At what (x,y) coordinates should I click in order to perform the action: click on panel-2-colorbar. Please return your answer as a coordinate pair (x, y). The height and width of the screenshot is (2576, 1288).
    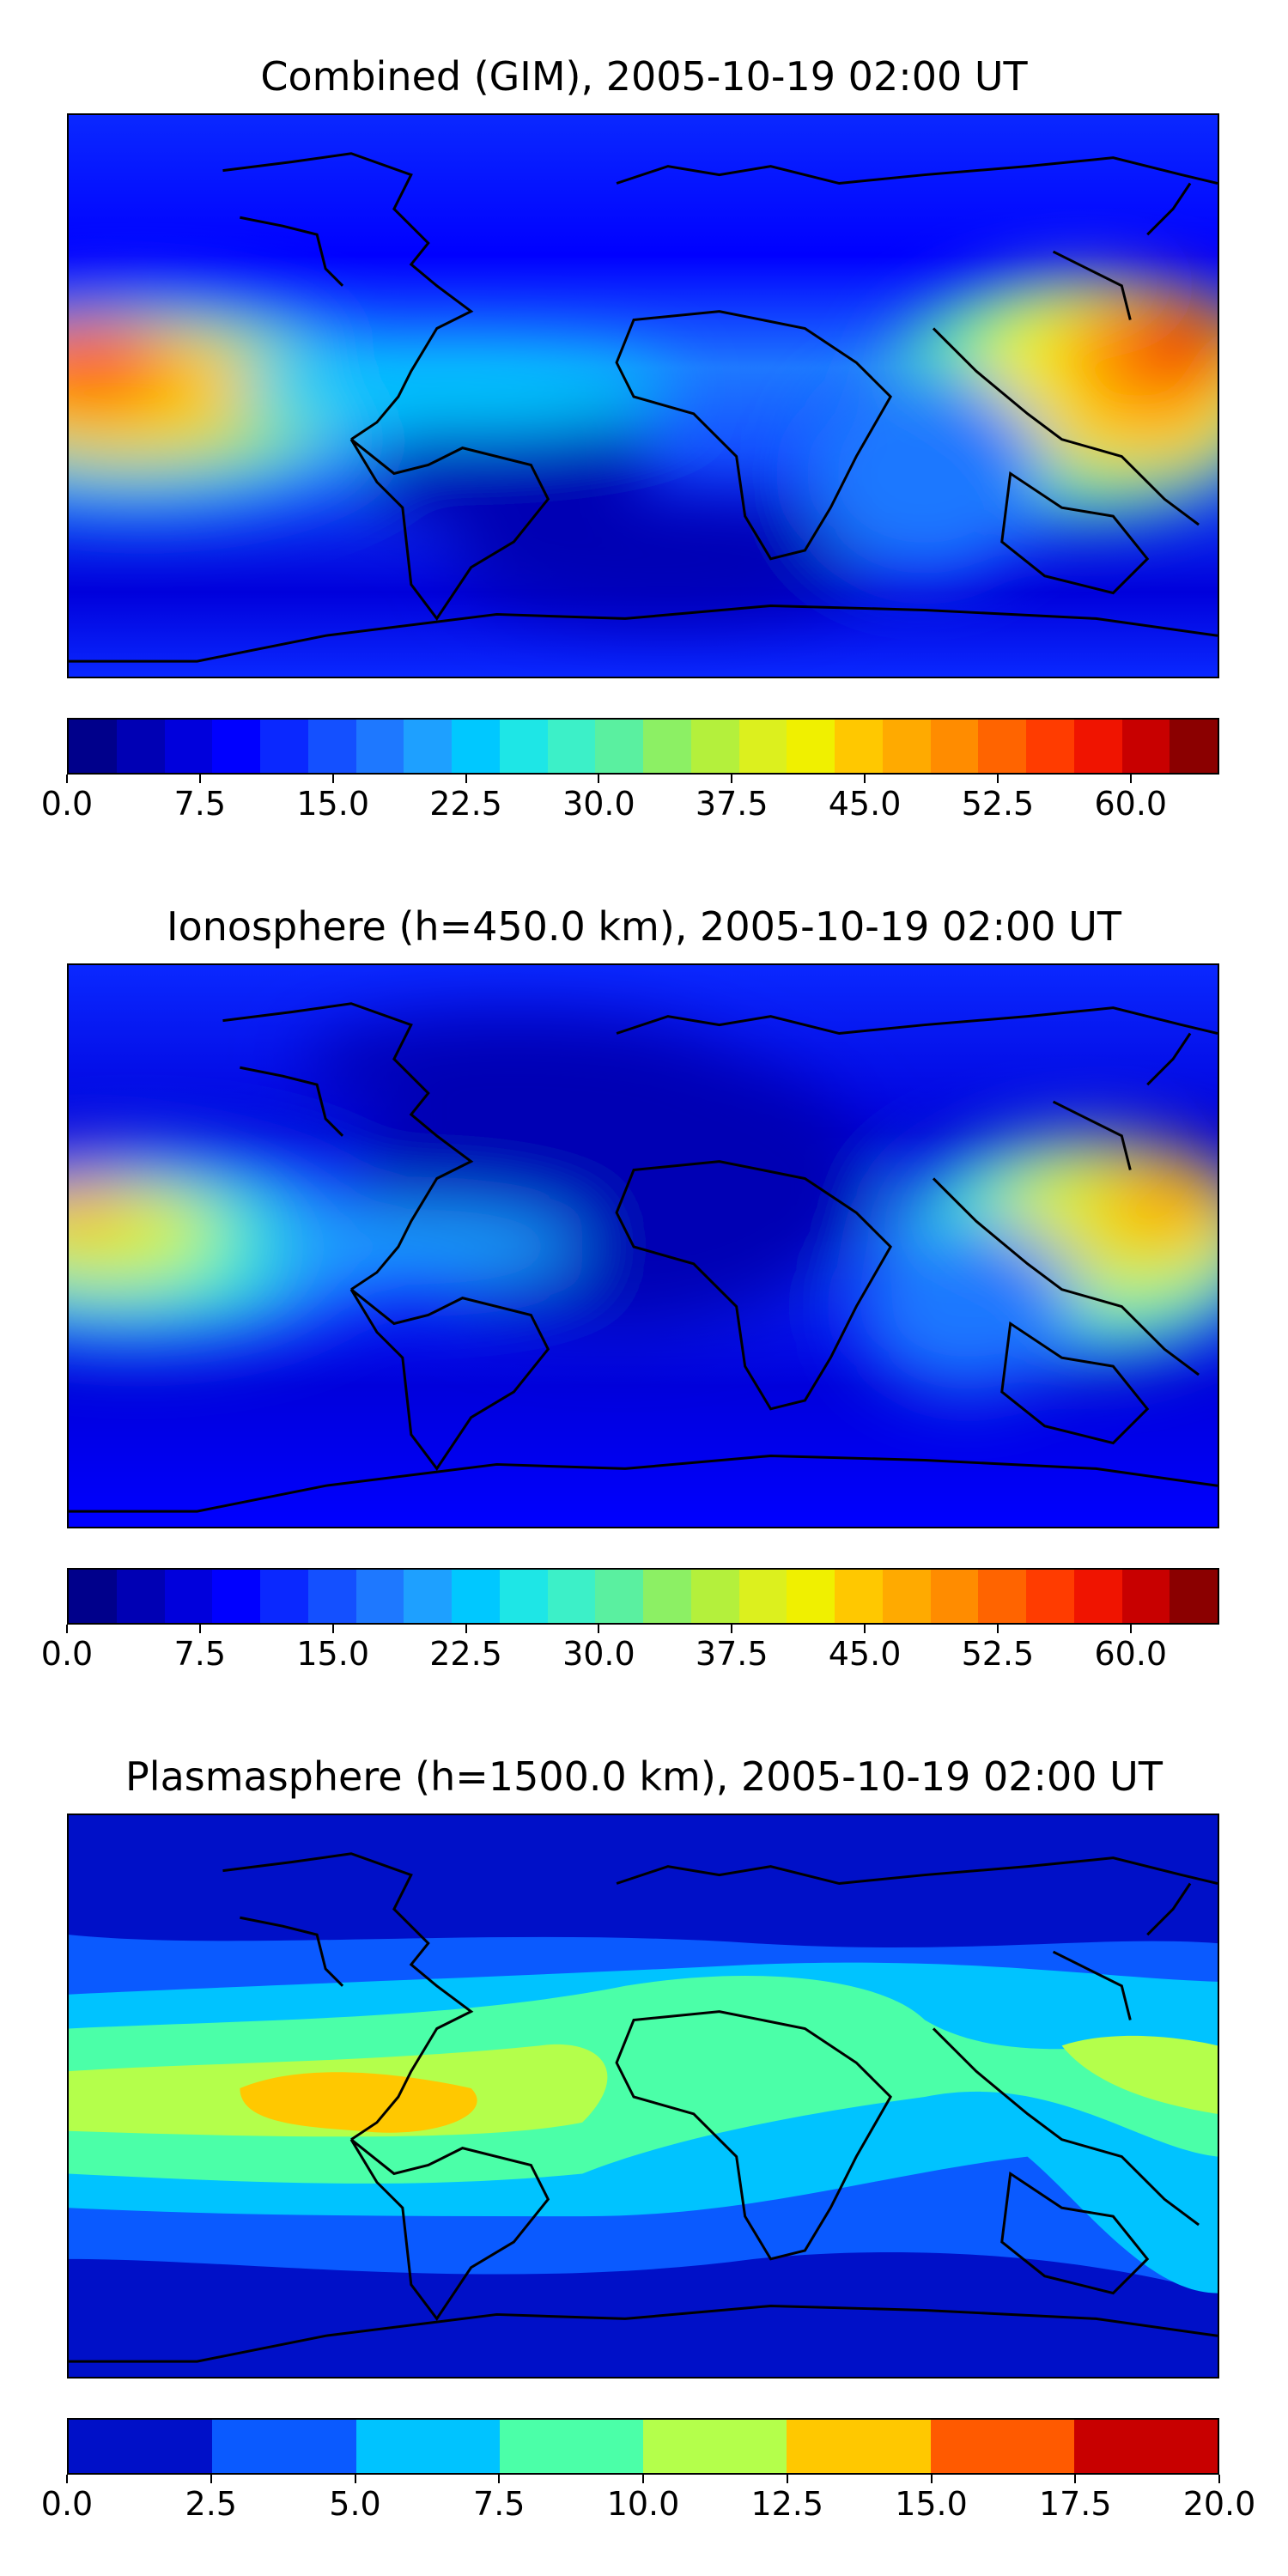
    Looking at the image, I should click on (643, 1597).